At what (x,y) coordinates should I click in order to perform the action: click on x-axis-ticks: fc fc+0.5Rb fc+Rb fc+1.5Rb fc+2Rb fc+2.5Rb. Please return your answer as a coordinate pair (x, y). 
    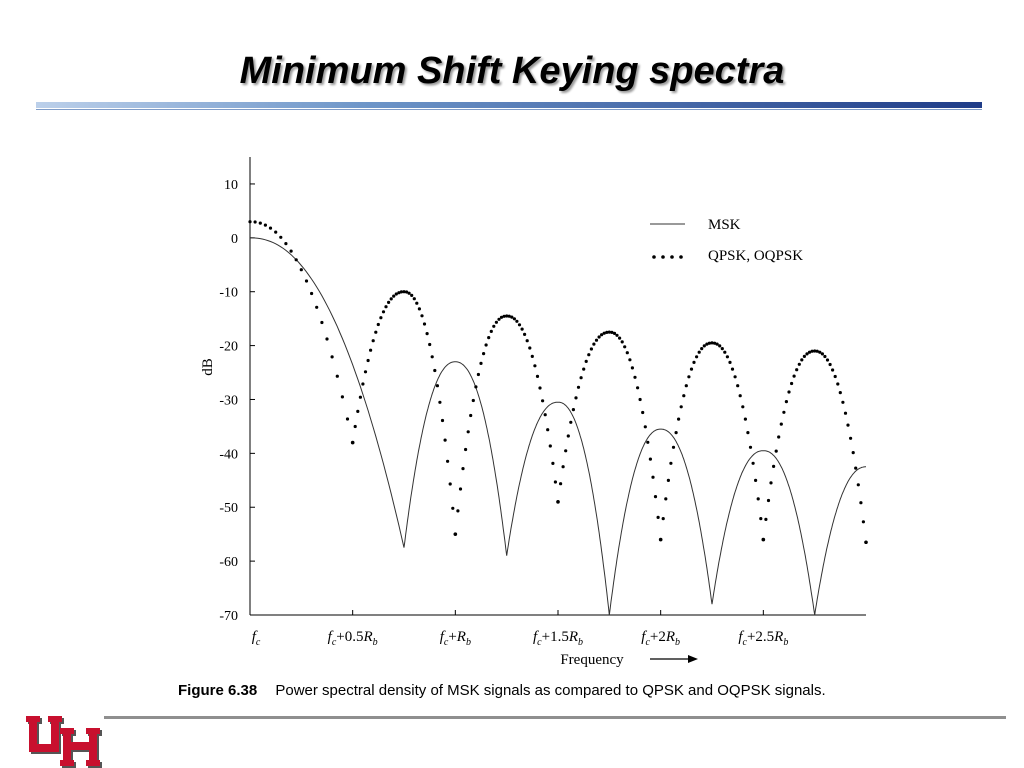
    Looking at the image, I should click on (518, 629).